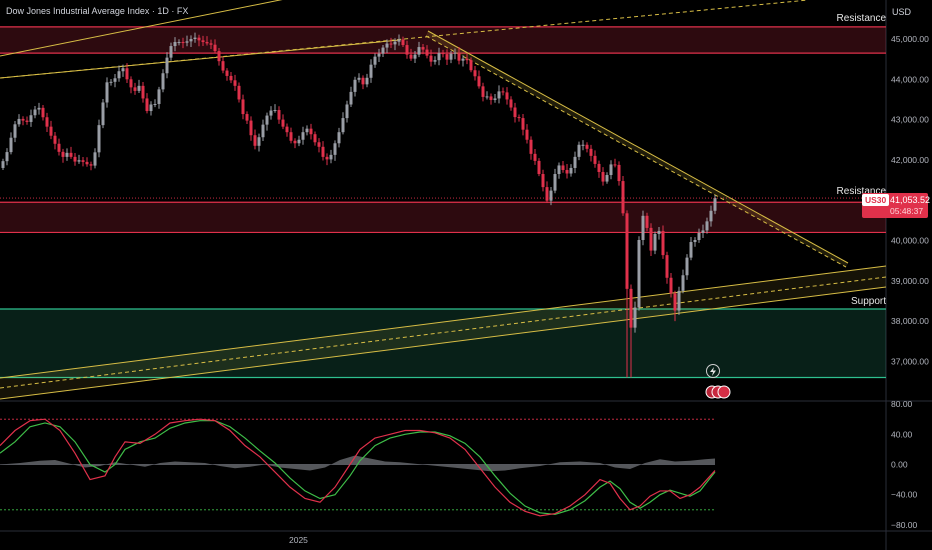  I want to click on resistance-top-label: Resistance, so click(861, 18).